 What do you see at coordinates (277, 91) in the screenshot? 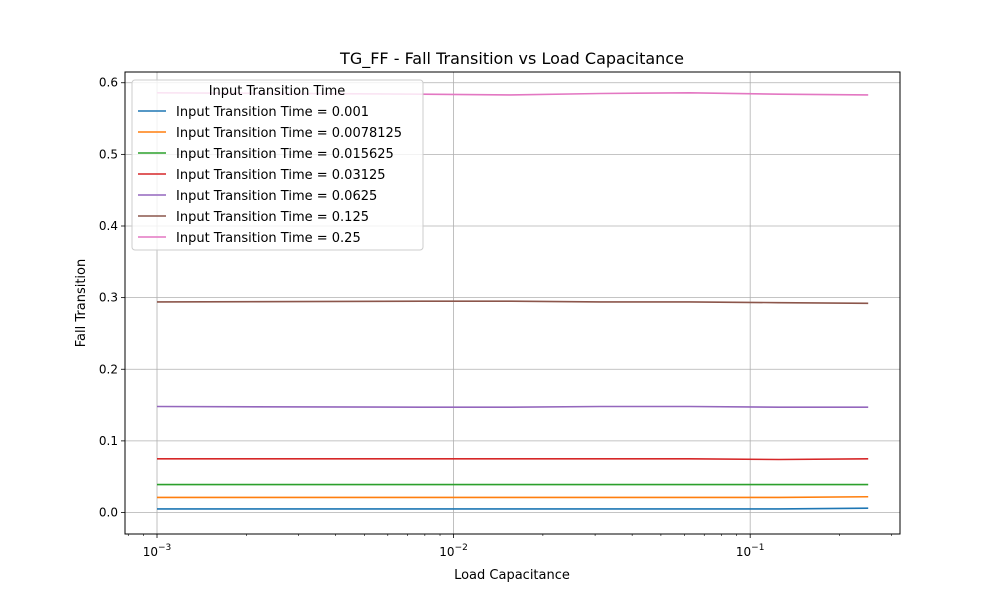
I see `legend-title: Input Transition Time` at bounding box center [277, 91].